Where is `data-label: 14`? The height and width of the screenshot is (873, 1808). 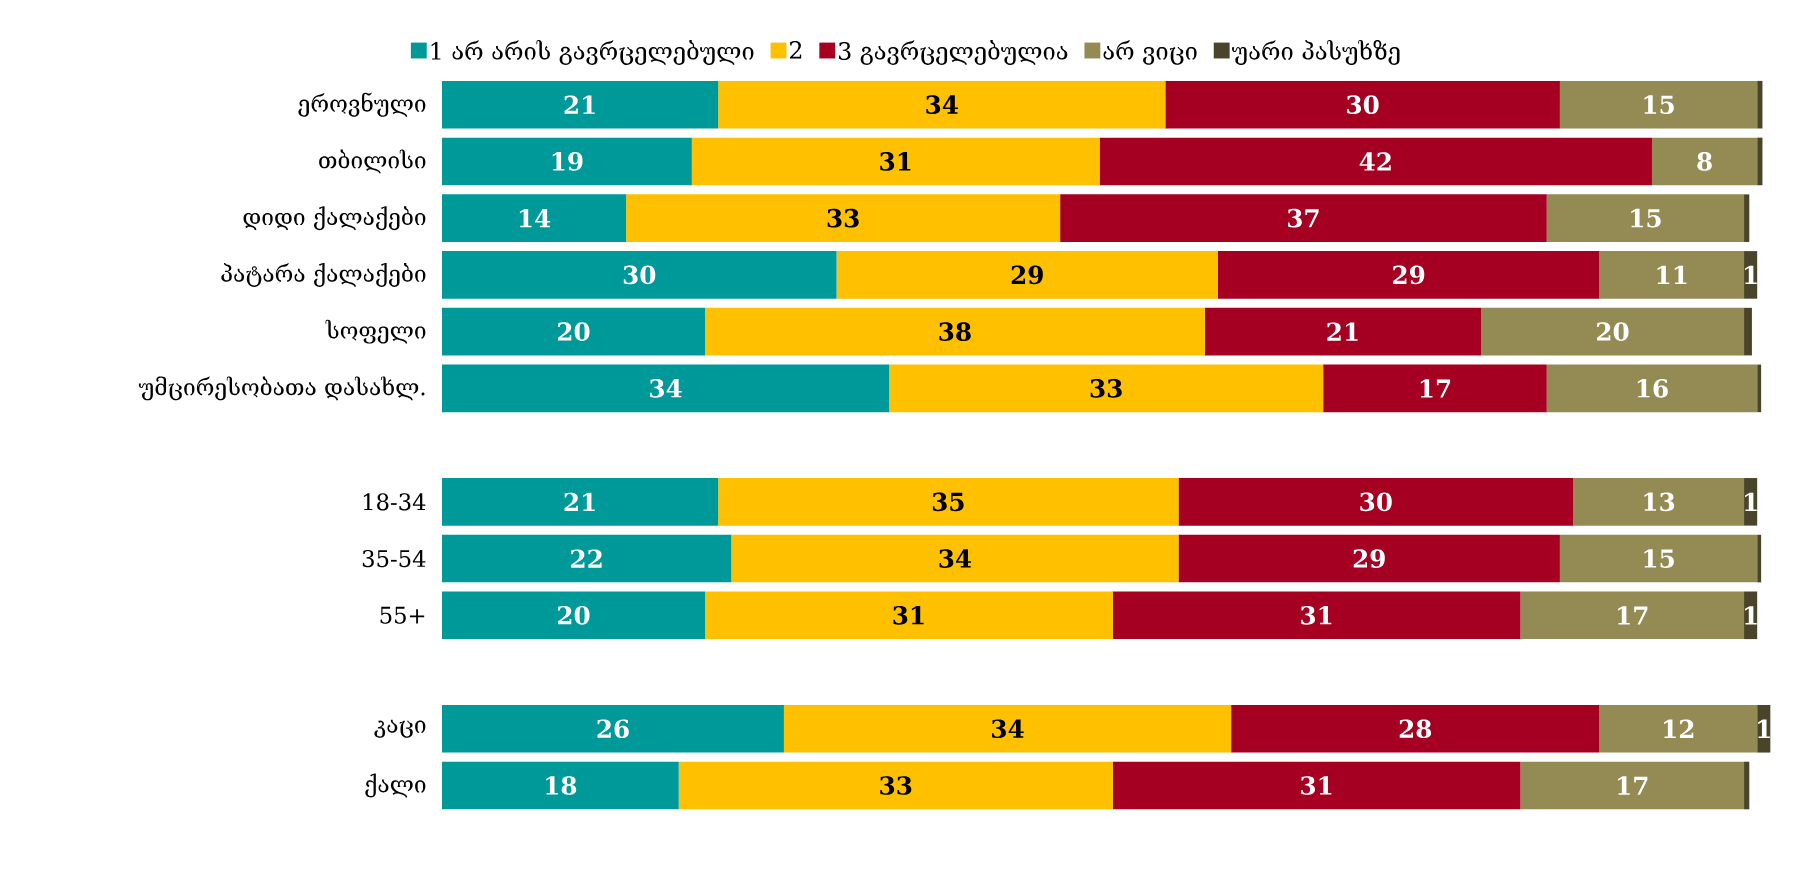
data-label: 14 is located at coordinates (535, 218).